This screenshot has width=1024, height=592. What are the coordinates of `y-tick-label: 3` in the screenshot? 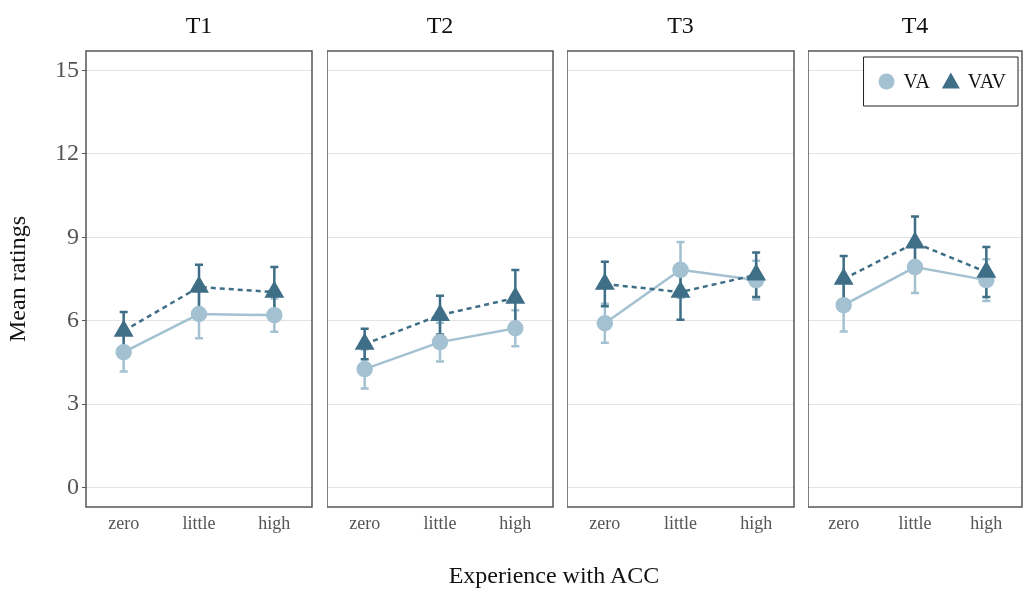 It's located at (73, 402).